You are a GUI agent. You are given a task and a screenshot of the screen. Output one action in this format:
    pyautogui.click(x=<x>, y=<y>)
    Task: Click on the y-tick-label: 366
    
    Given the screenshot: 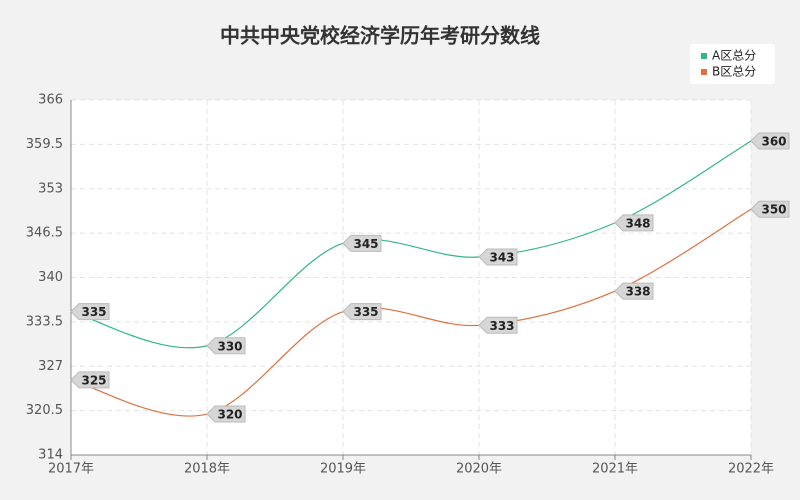 What is the action you would take?
    pyautogui.click(x=50, y=100)
    